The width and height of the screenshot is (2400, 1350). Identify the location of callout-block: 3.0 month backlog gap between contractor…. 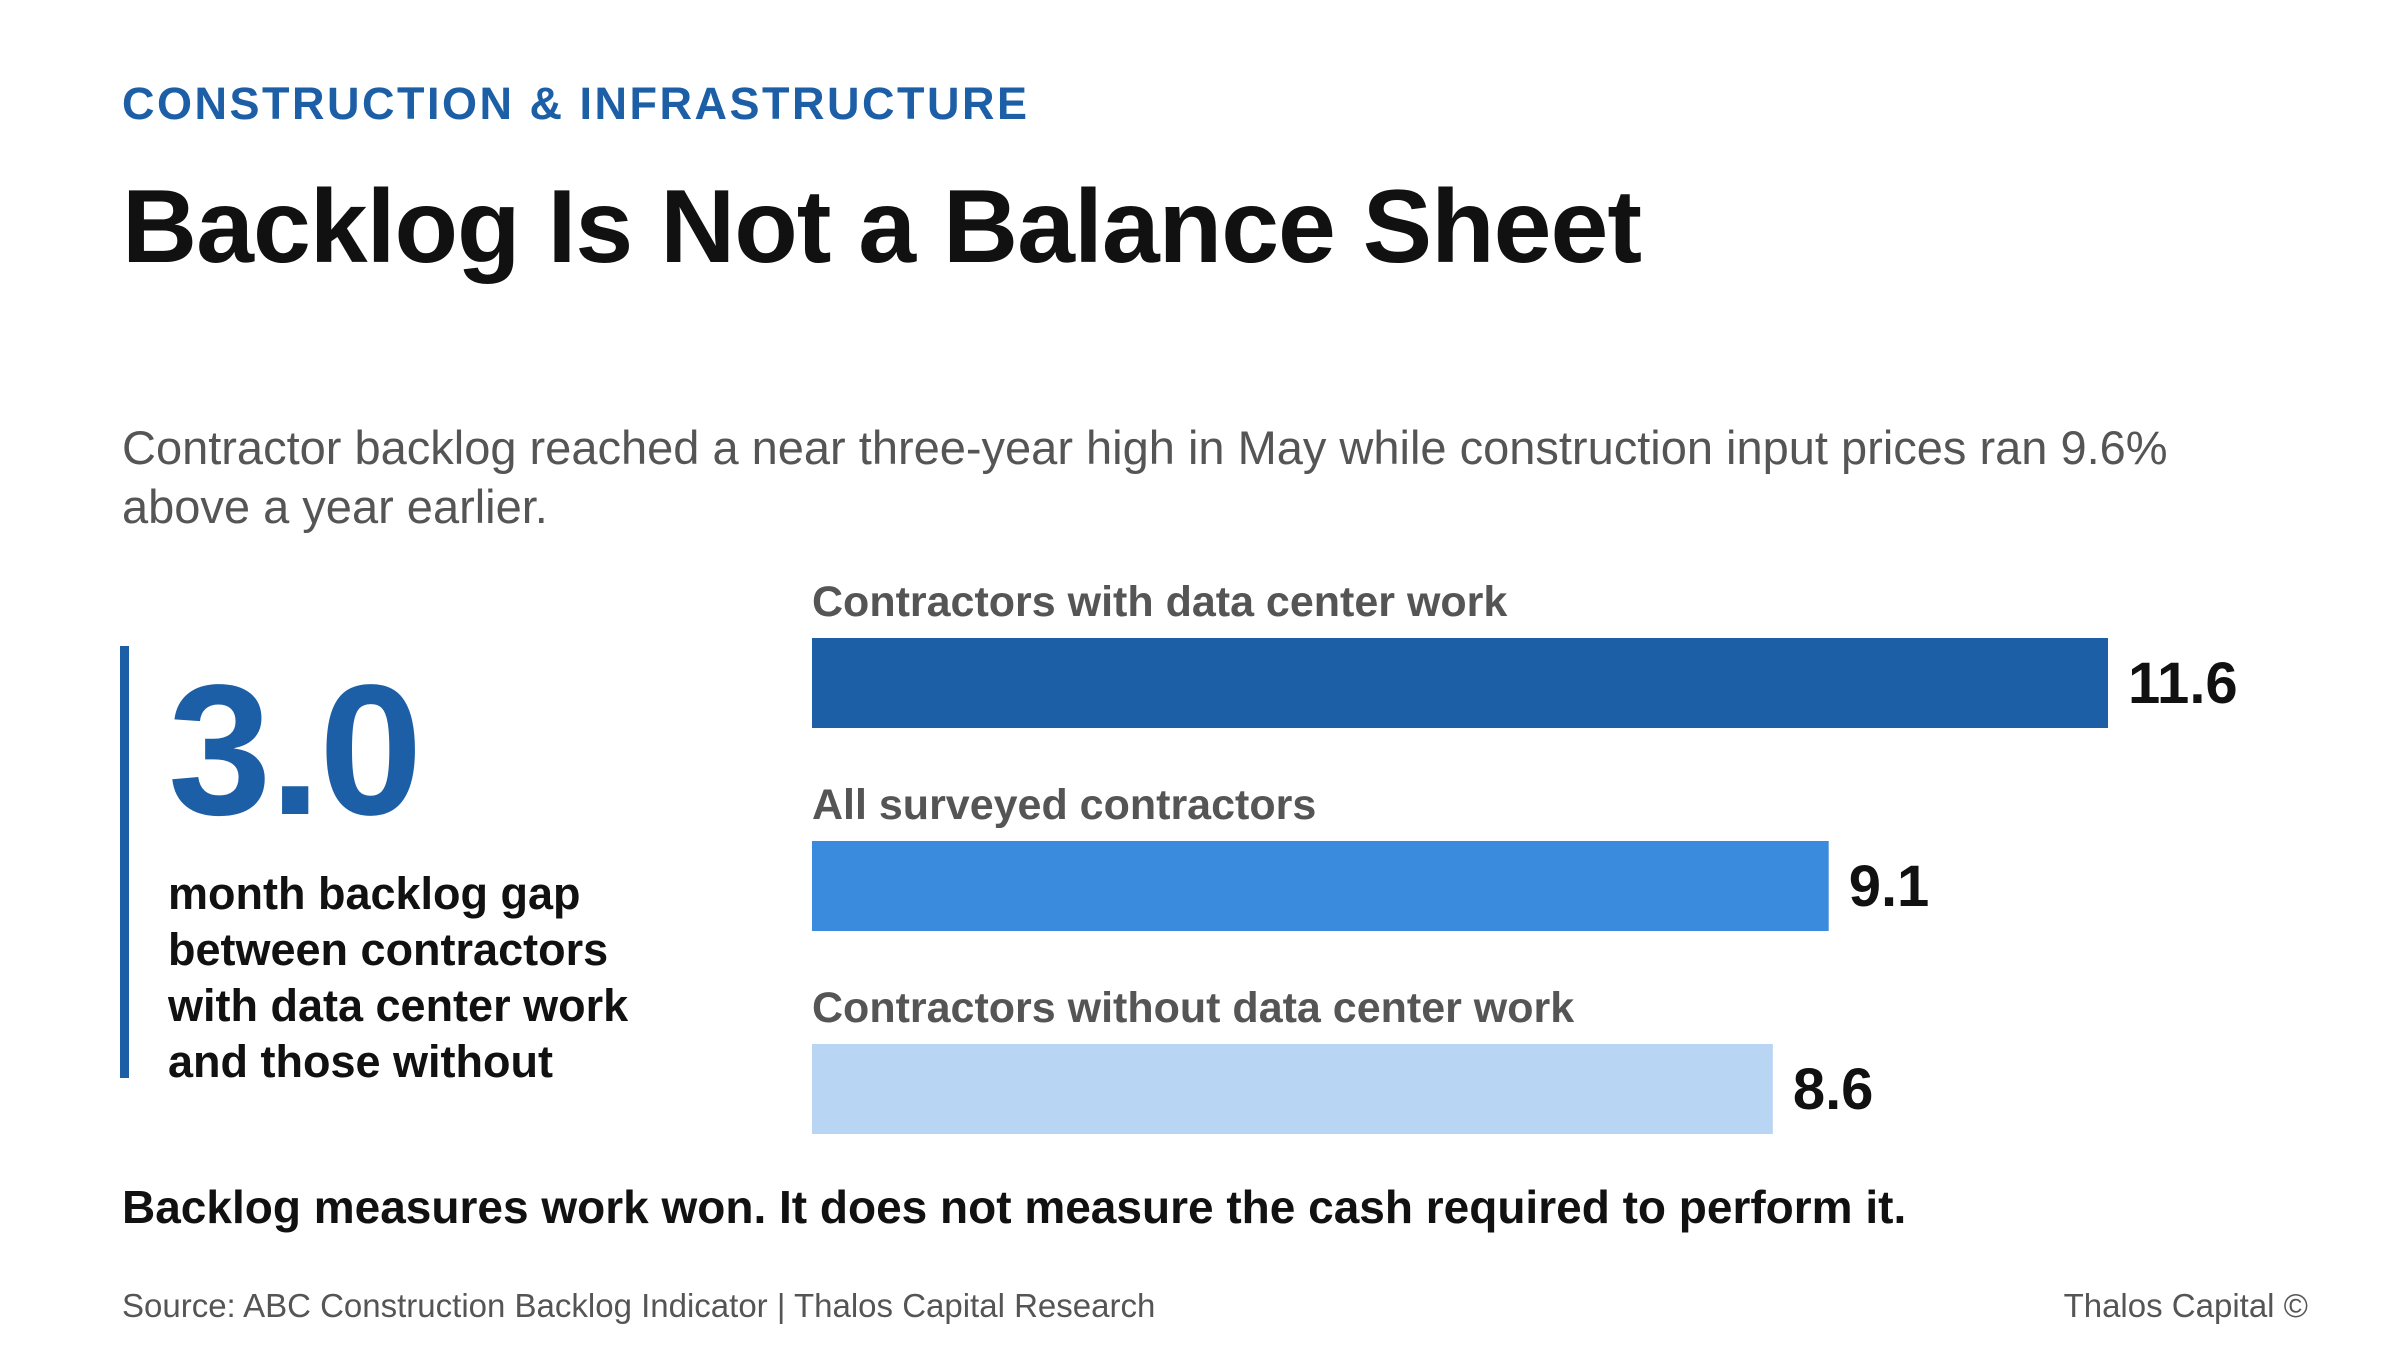
(400, 866).